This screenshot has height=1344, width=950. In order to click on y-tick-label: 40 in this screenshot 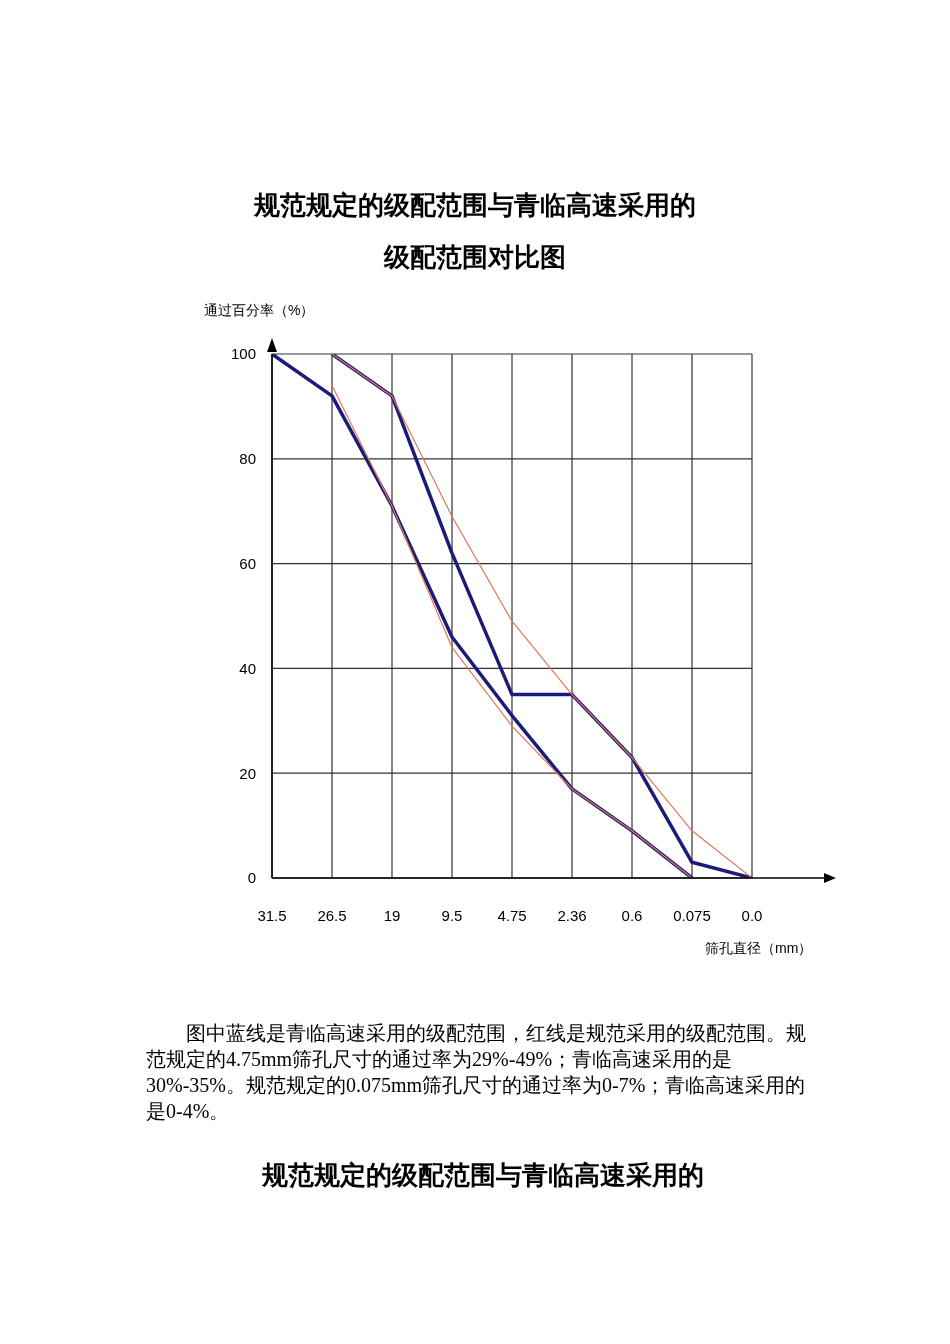, I will do `click(247, 668)`.